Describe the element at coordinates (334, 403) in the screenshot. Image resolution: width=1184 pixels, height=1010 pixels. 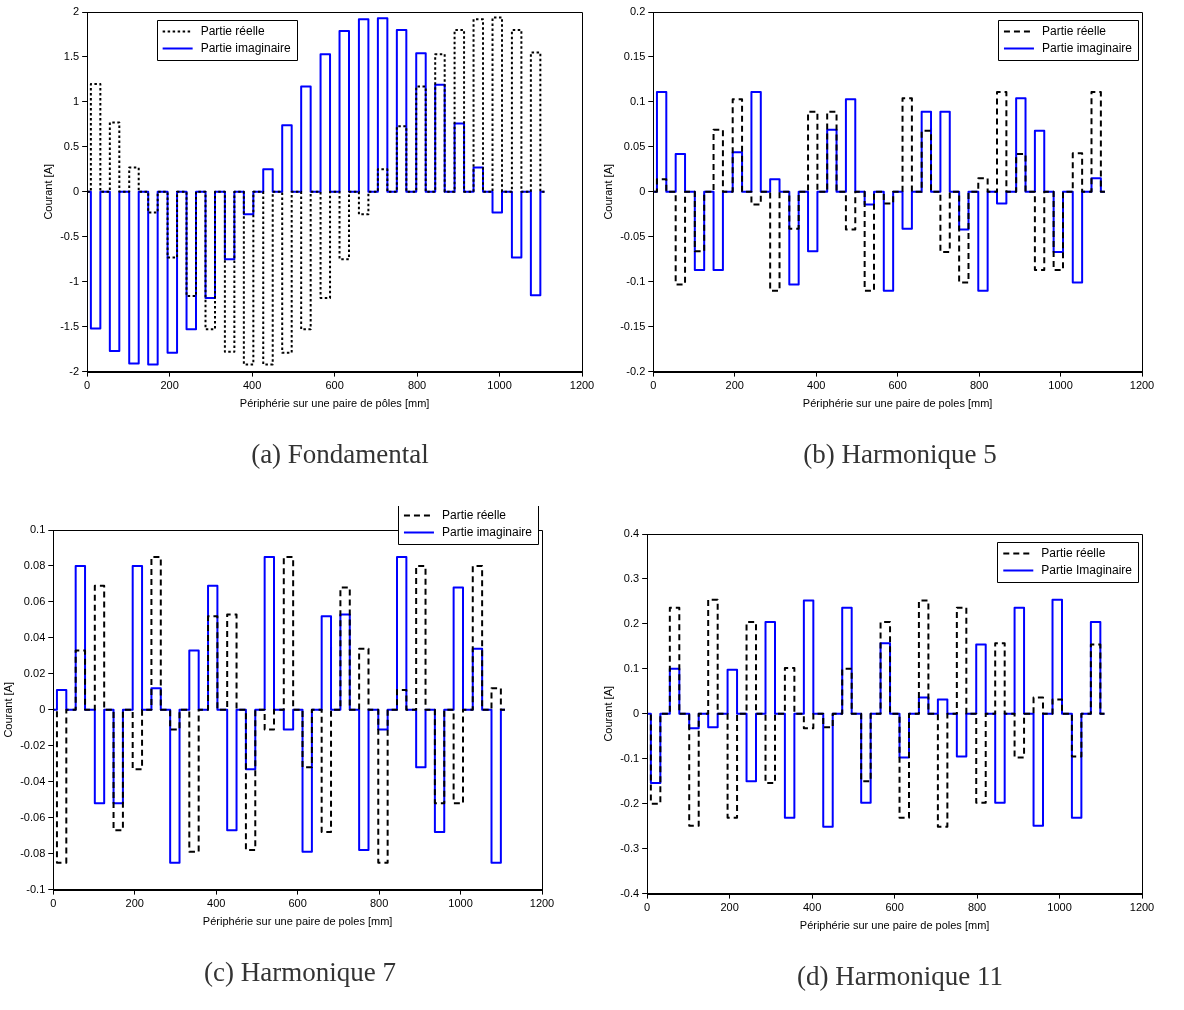
I see `x-axis-title: Périphérie sur une paire de pôles [mm]` at that location.